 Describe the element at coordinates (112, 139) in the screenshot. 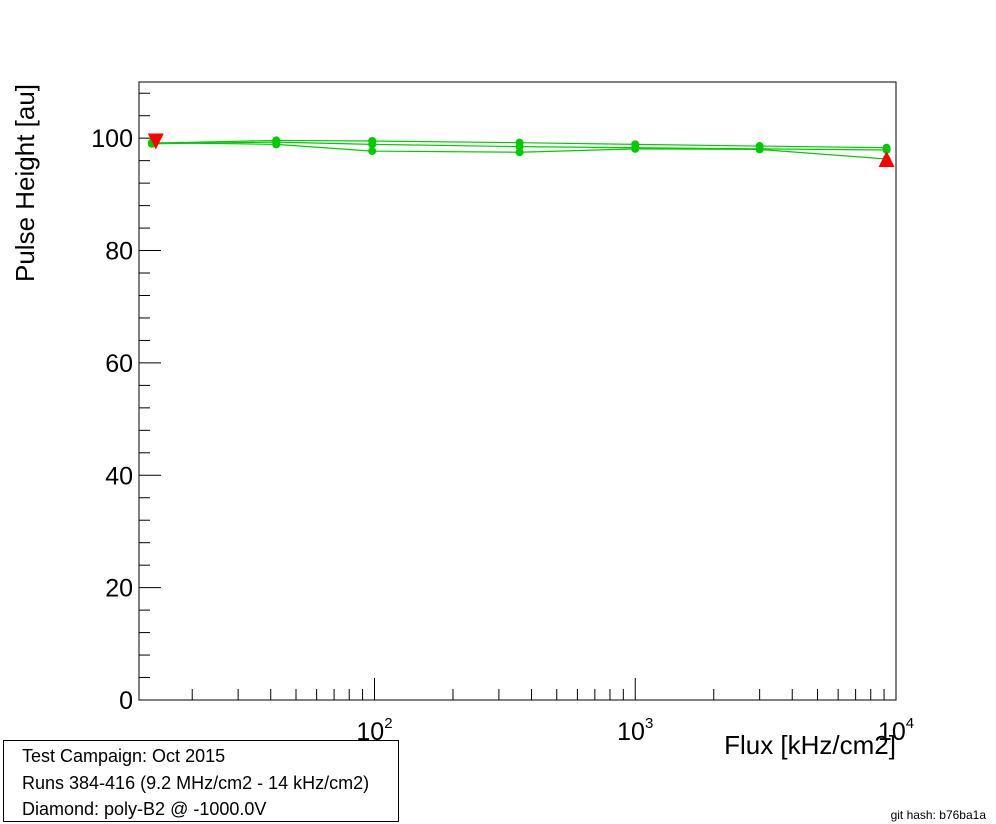

I see `y-tick-label: 100` at that location.